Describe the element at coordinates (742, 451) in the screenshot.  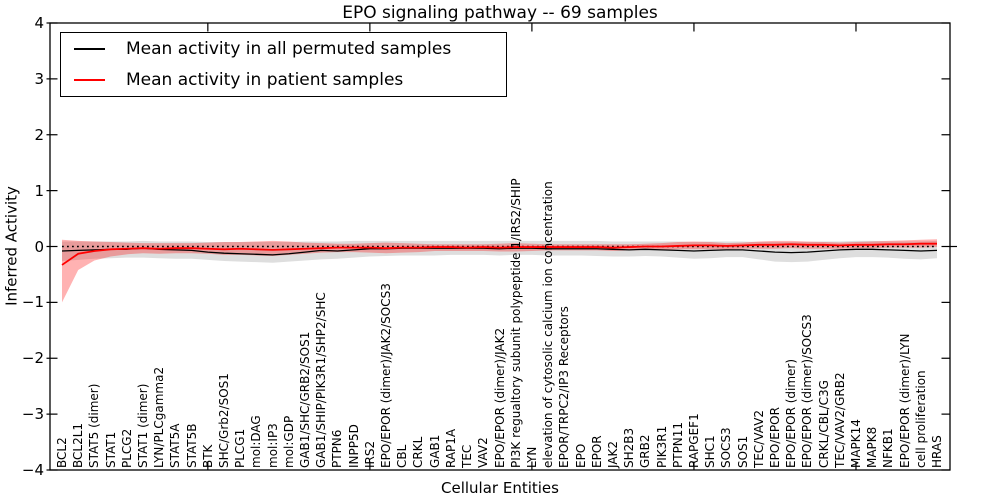
I see `x-category-label: SOS1` at that location.